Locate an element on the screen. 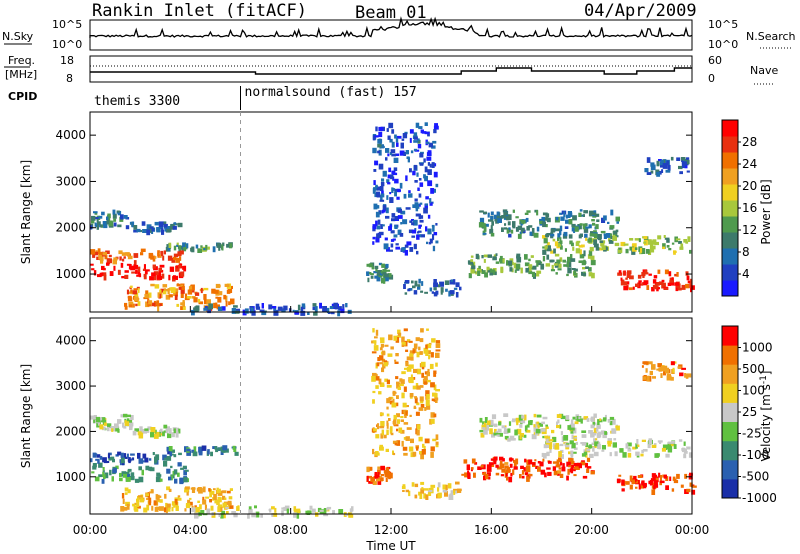 The image size is (800, 554). colorbar-tick-label: 28 is located at coordinates (749, 142).